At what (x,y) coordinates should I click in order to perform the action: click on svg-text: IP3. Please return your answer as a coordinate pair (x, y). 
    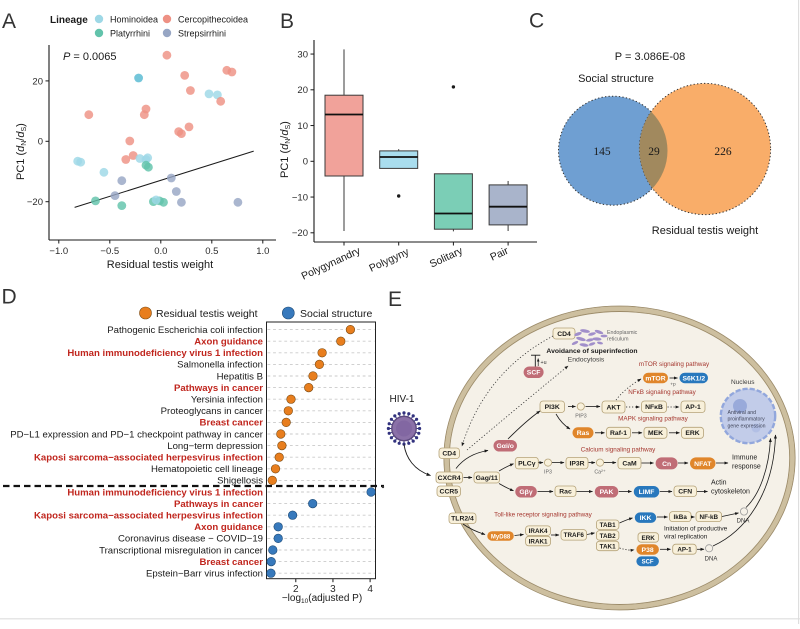
    Looking at the image, I should click on (548, 473).